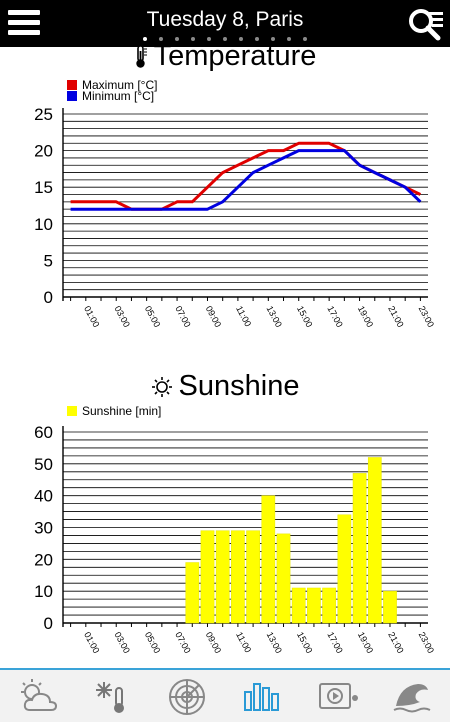 The image size is (450, 722). I want to click on y-tick-label: 5, so click(48, 260).